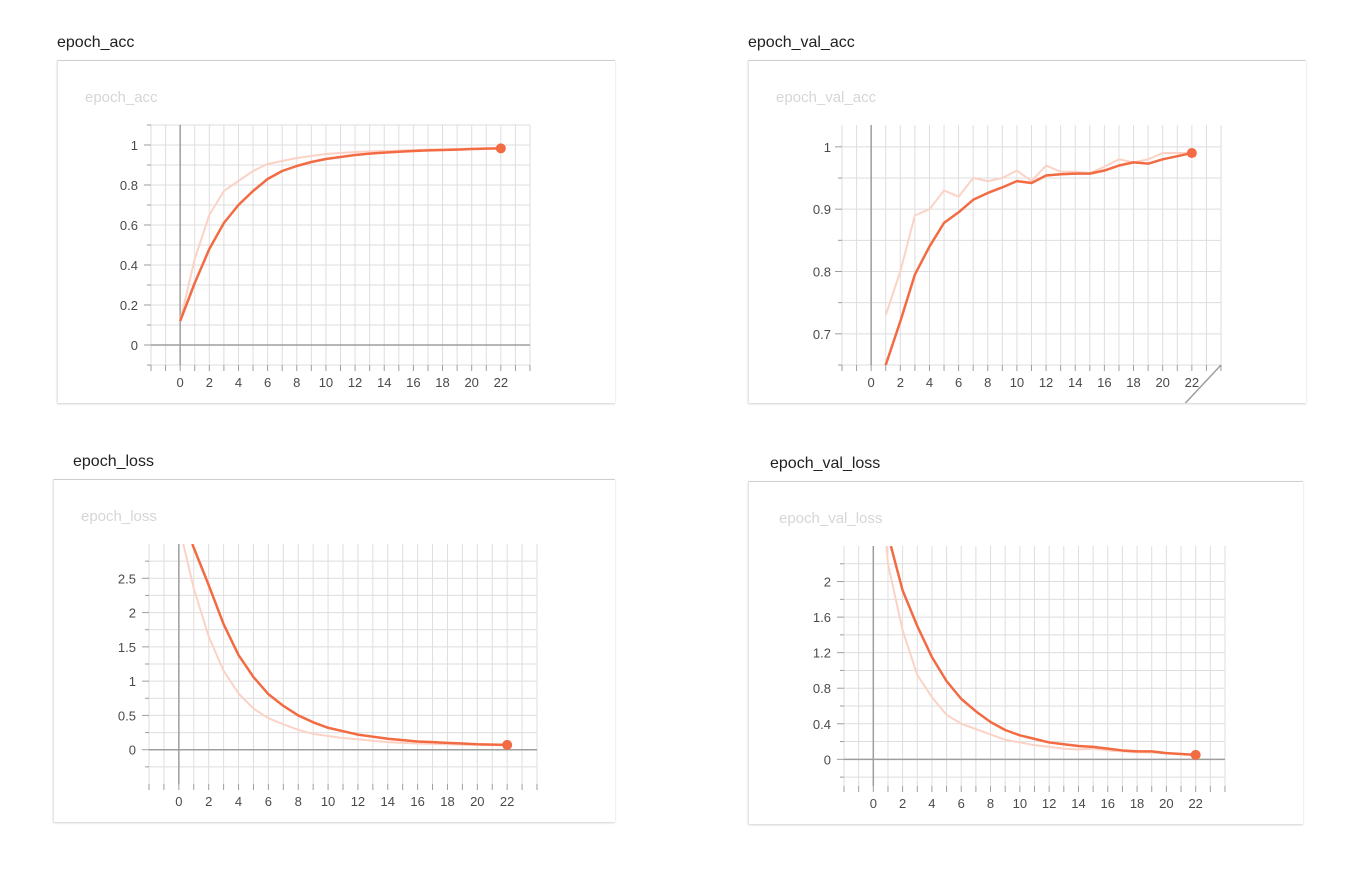 This screenshot has width=1346, height=884. I want to click on y-tick-label: 0.9, so click(822, 209).